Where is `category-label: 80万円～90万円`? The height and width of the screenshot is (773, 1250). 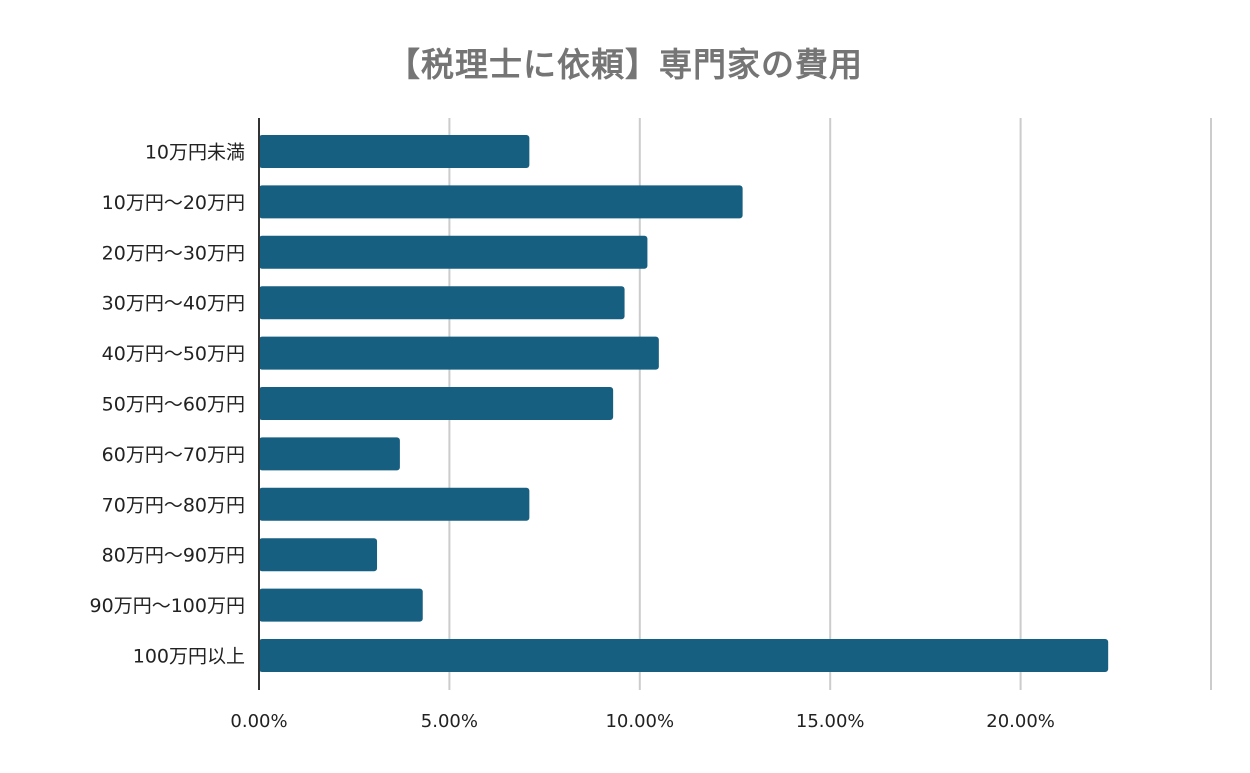 category-label: 80万円～90万円 is located at coordinates (173, 556).